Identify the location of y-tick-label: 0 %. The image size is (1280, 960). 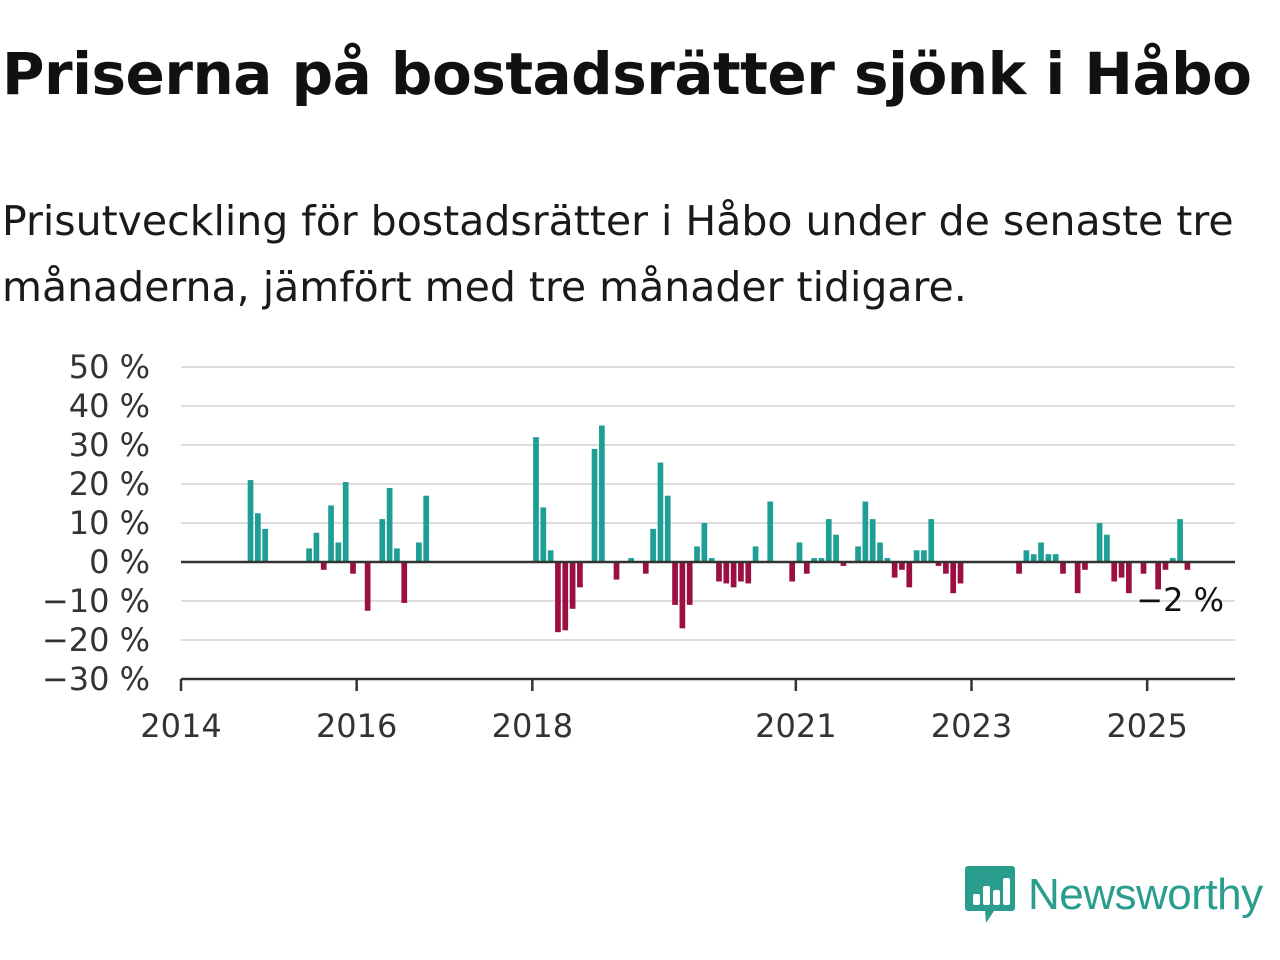
(119, 562).